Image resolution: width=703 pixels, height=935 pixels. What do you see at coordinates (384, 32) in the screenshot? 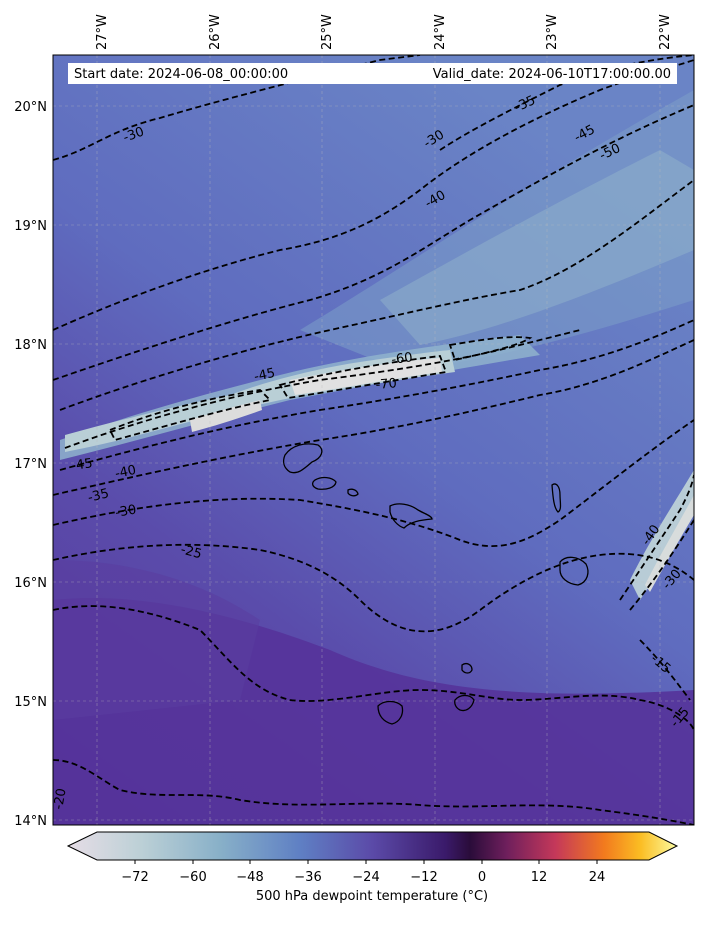
I see `longitude-labels: 27°W 26°W 25°W 24°W 23°W 22°W` at bounding box center [384, 32].